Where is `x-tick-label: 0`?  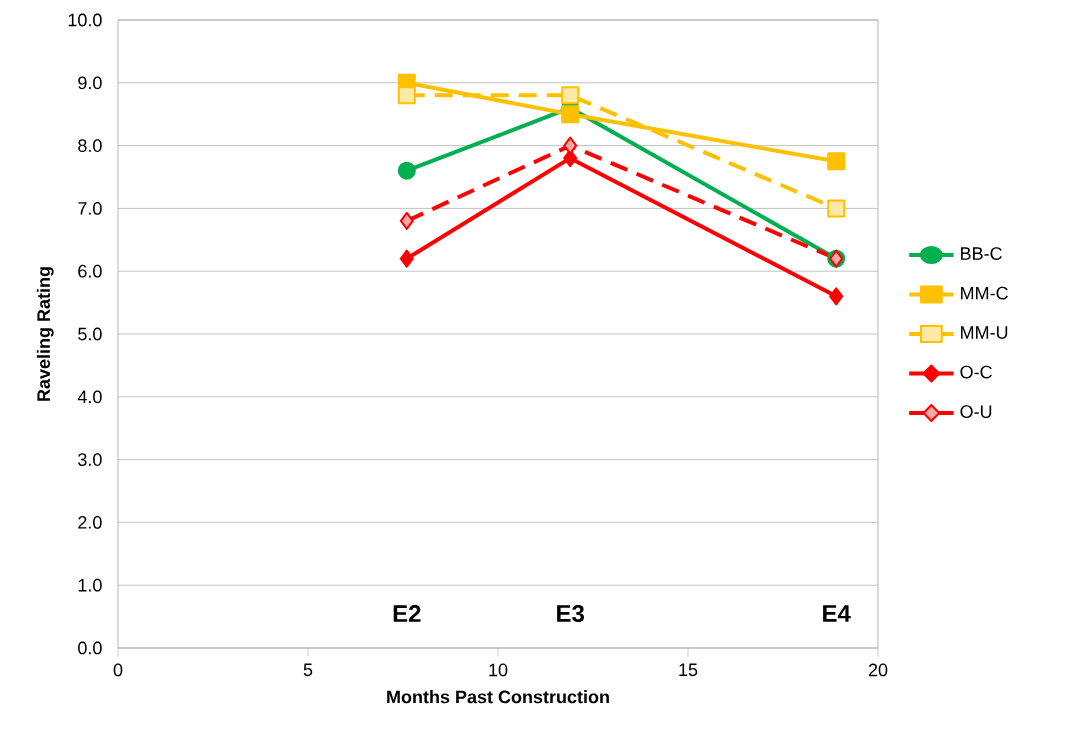
x-tick-label: 0 is located at coordinates (118, 670).